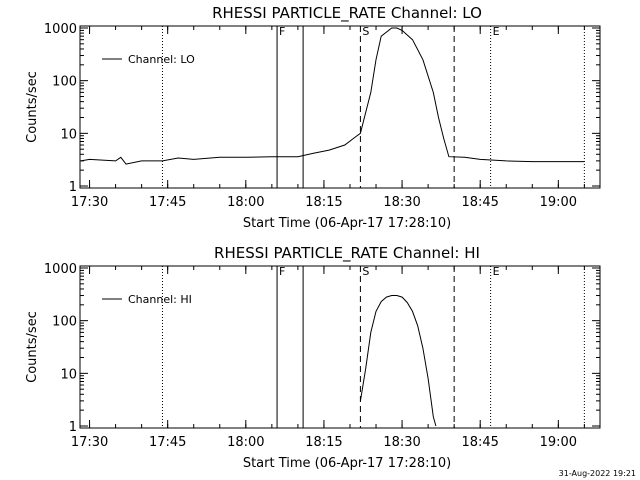 The width and height of the screenshot is (640, 480). Describe the element at coordinates (401, 202) in the screenshot. I see `x-tick-label-lo: 18:30` at that location.